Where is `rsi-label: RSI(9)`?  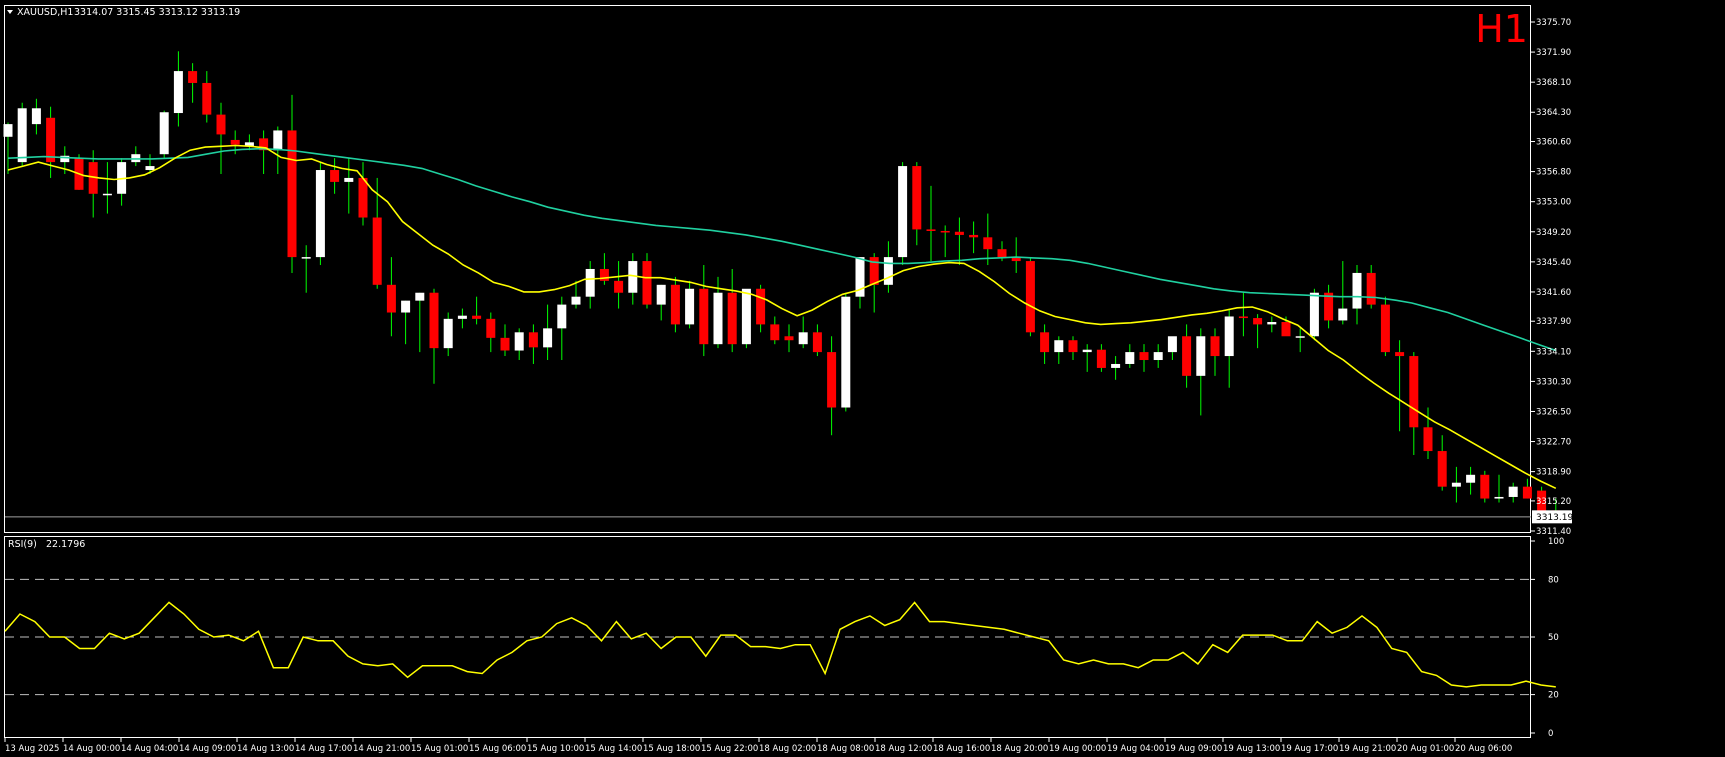 rsi-label: RSI(9) is located at coordinates (22, 544).